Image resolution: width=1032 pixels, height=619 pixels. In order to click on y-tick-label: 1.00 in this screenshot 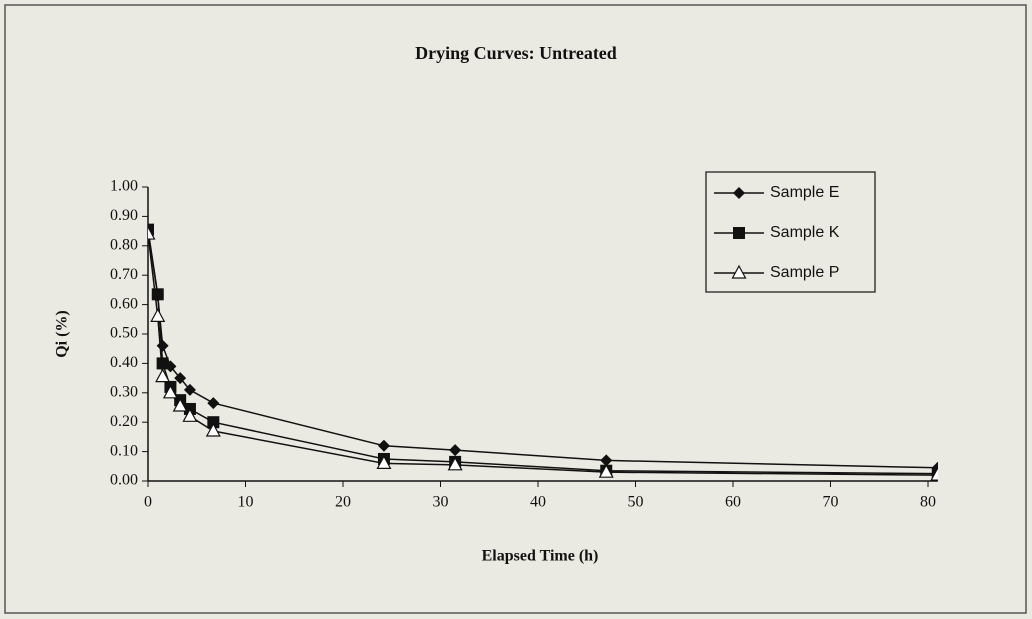, I will do `click(124, 186)`.